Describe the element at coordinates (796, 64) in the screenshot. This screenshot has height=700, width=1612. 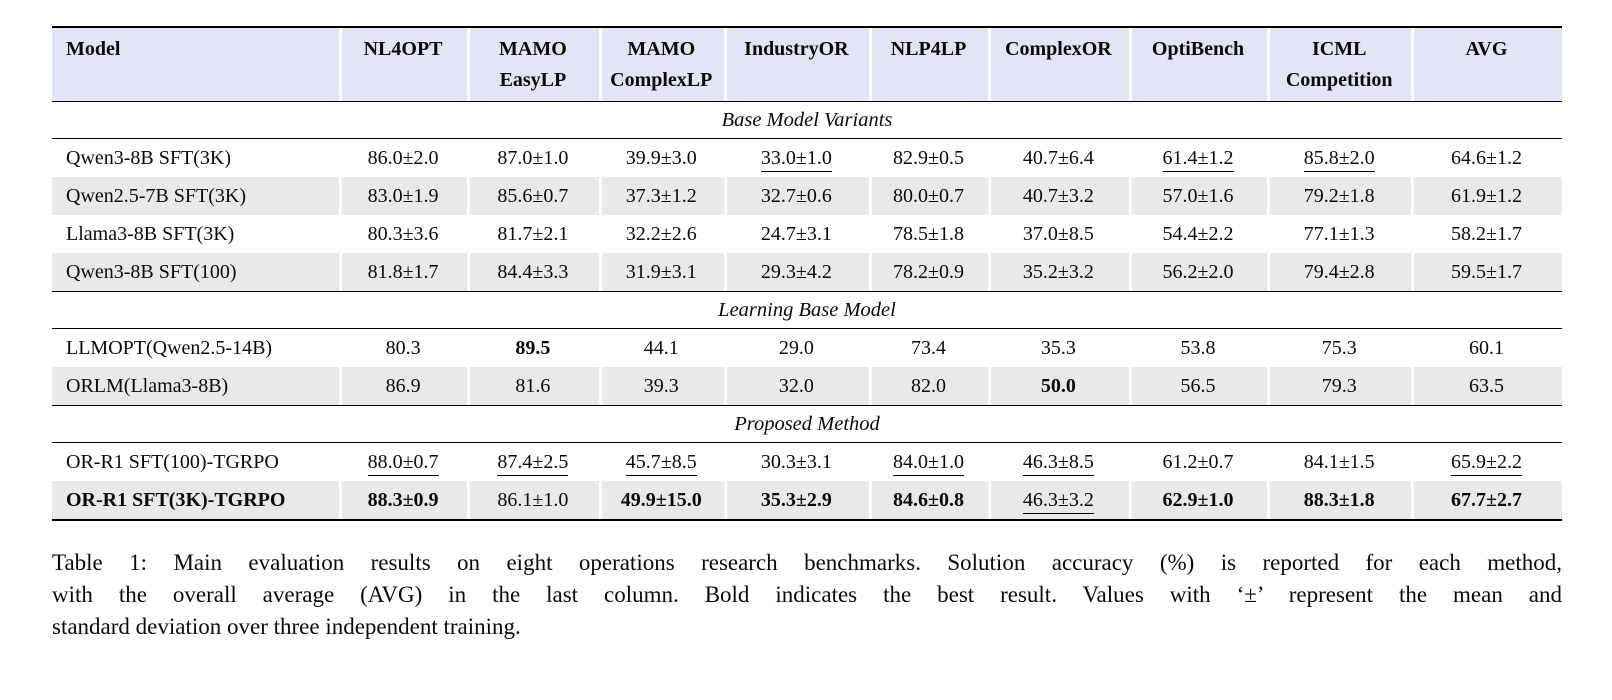
I see `col-header-industryor: IndustryOR` at that location.